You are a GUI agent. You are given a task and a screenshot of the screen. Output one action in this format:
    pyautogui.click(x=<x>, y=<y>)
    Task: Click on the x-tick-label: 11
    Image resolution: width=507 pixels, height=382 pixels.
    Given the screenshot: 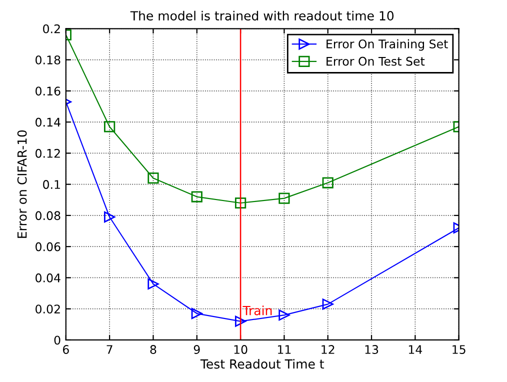 What is the action you would take?
    pyautogui.click(x=284, y=349)
    